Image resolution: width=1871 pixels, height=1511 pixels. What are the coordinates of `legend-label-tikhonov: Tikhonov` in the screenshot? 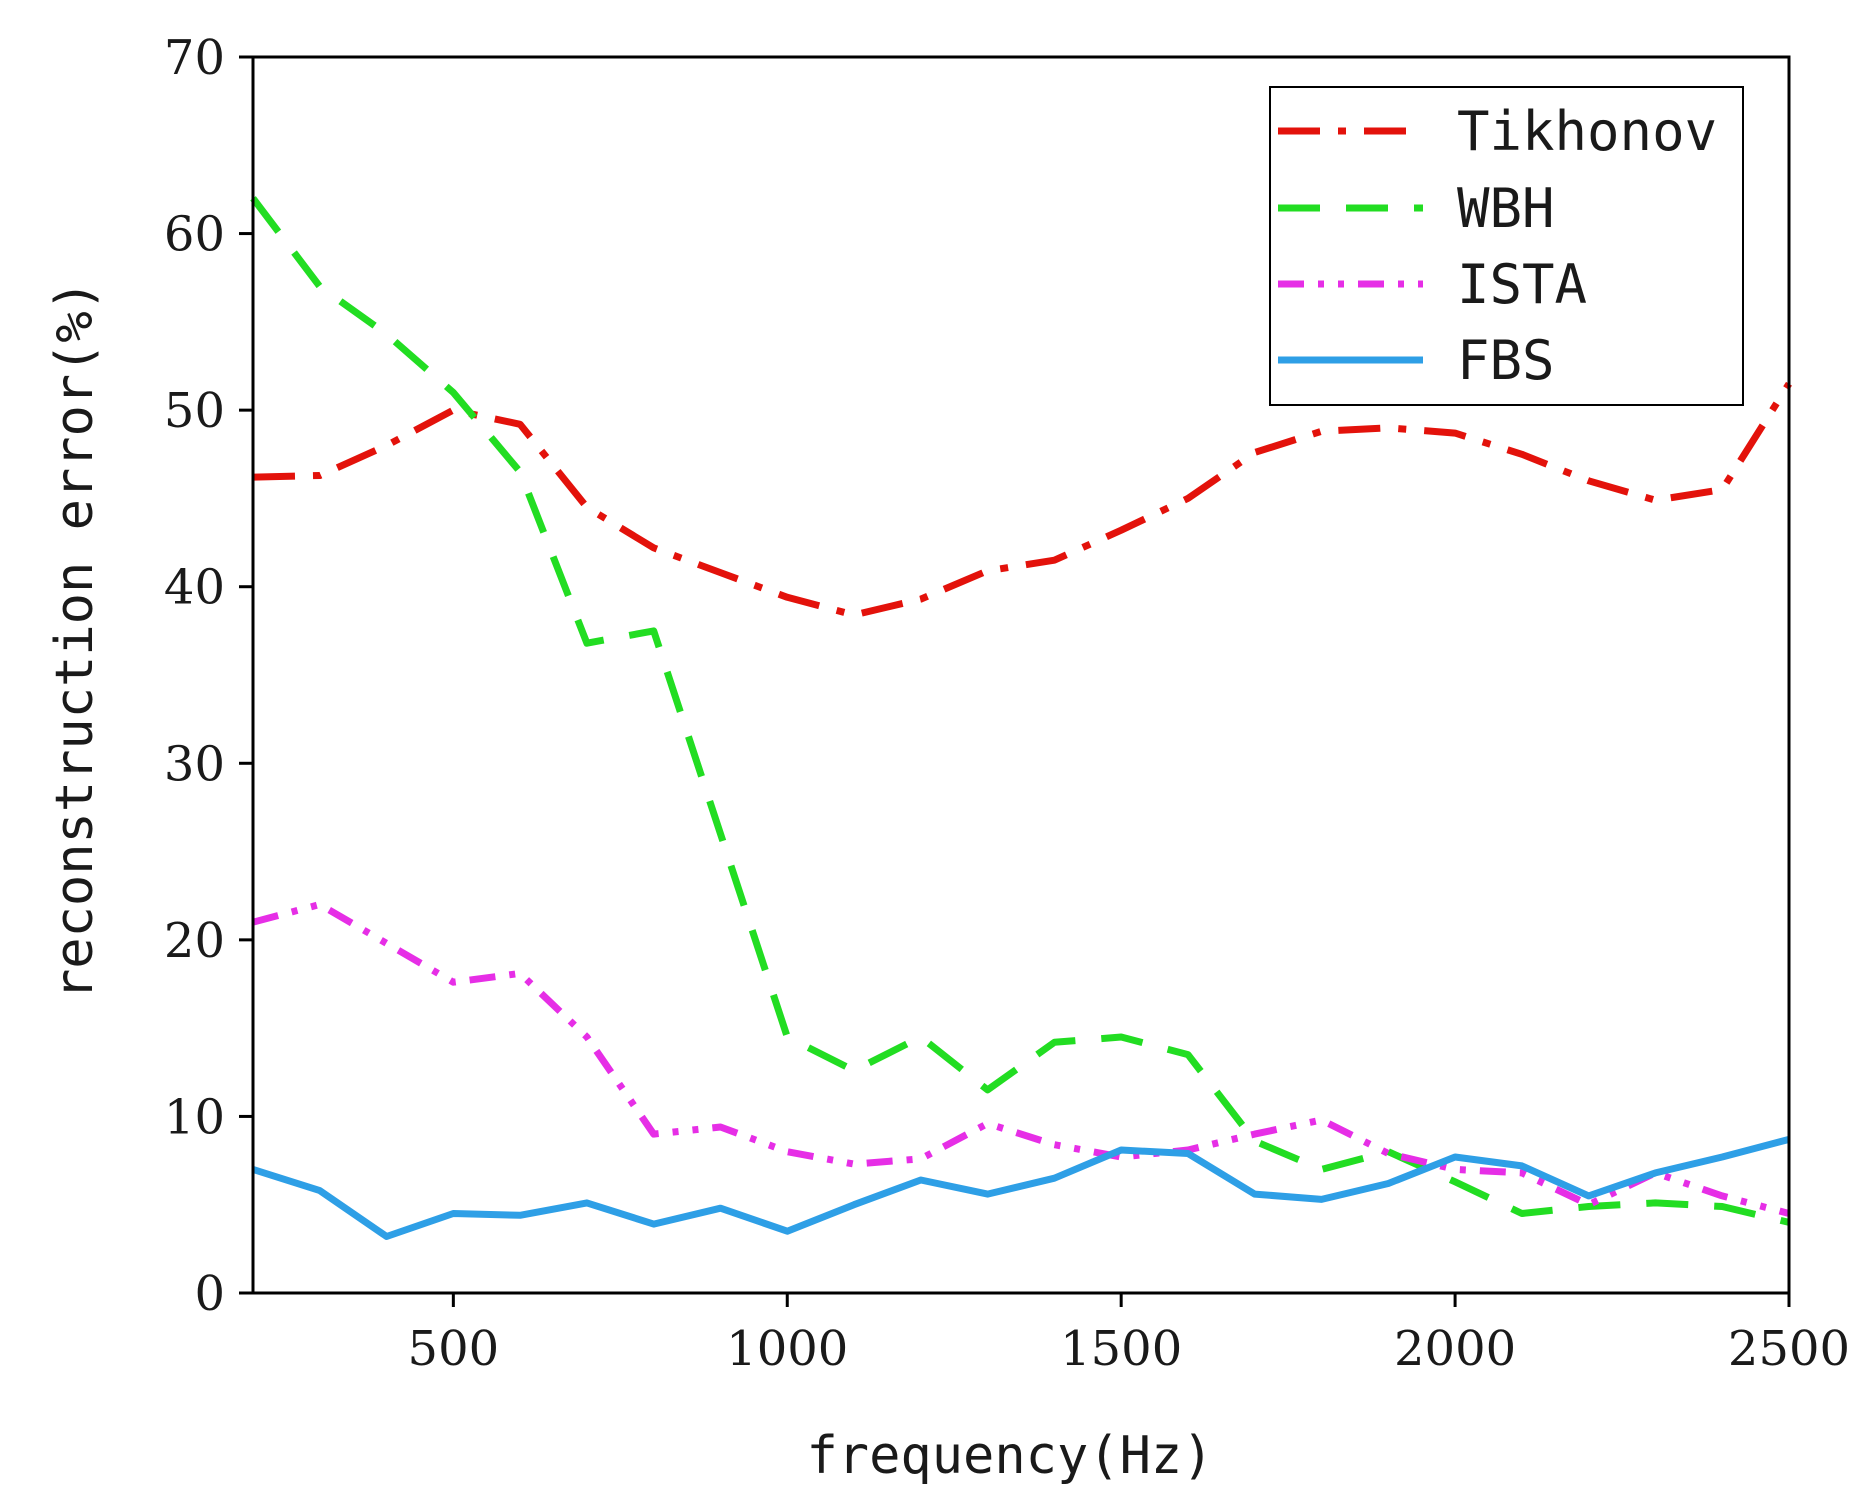 It's located at (1587, 131).